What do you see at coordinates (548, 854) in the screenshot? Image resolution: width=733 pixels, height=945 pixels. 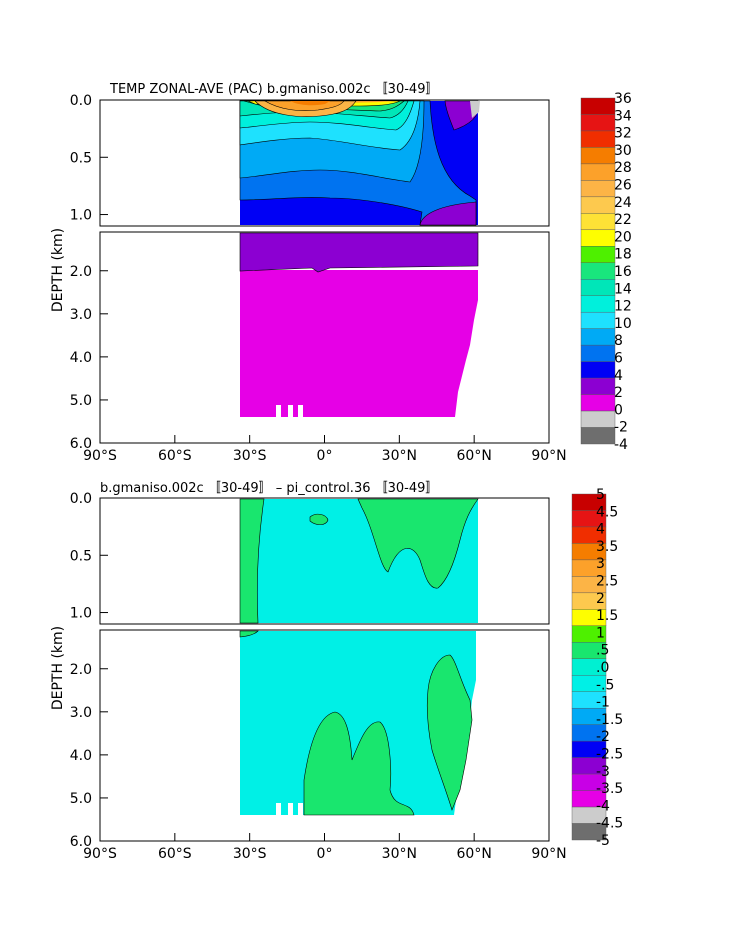 I see `p2-xtick-label-6: 90°N` at bounding box center [548, 854].